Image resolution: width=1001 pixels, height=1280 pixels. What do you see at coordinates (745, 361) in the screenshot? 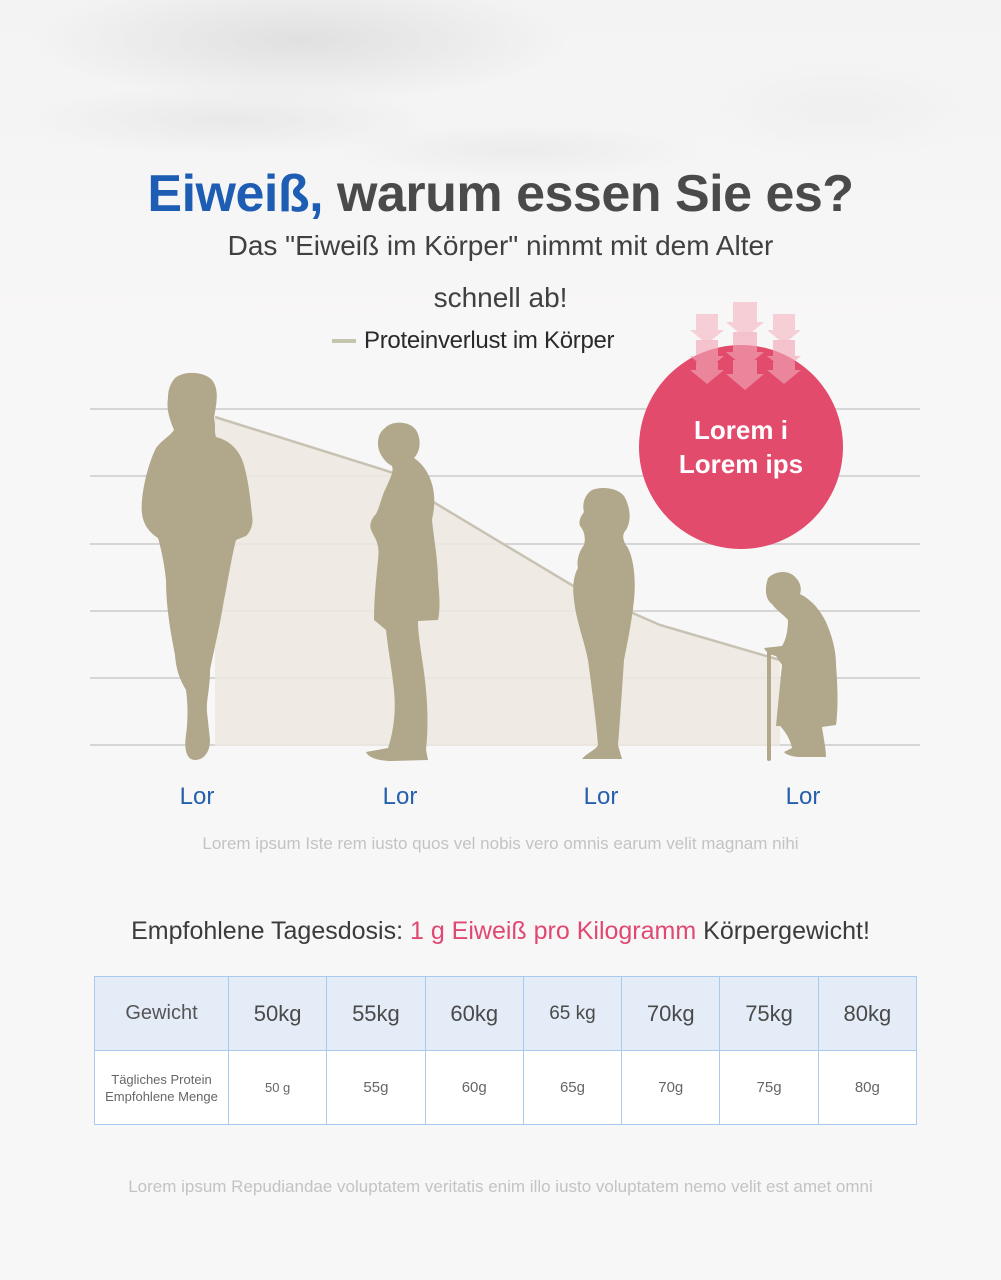
I see `down-arrows-overlay-icon` at bounding box center [745, 361].